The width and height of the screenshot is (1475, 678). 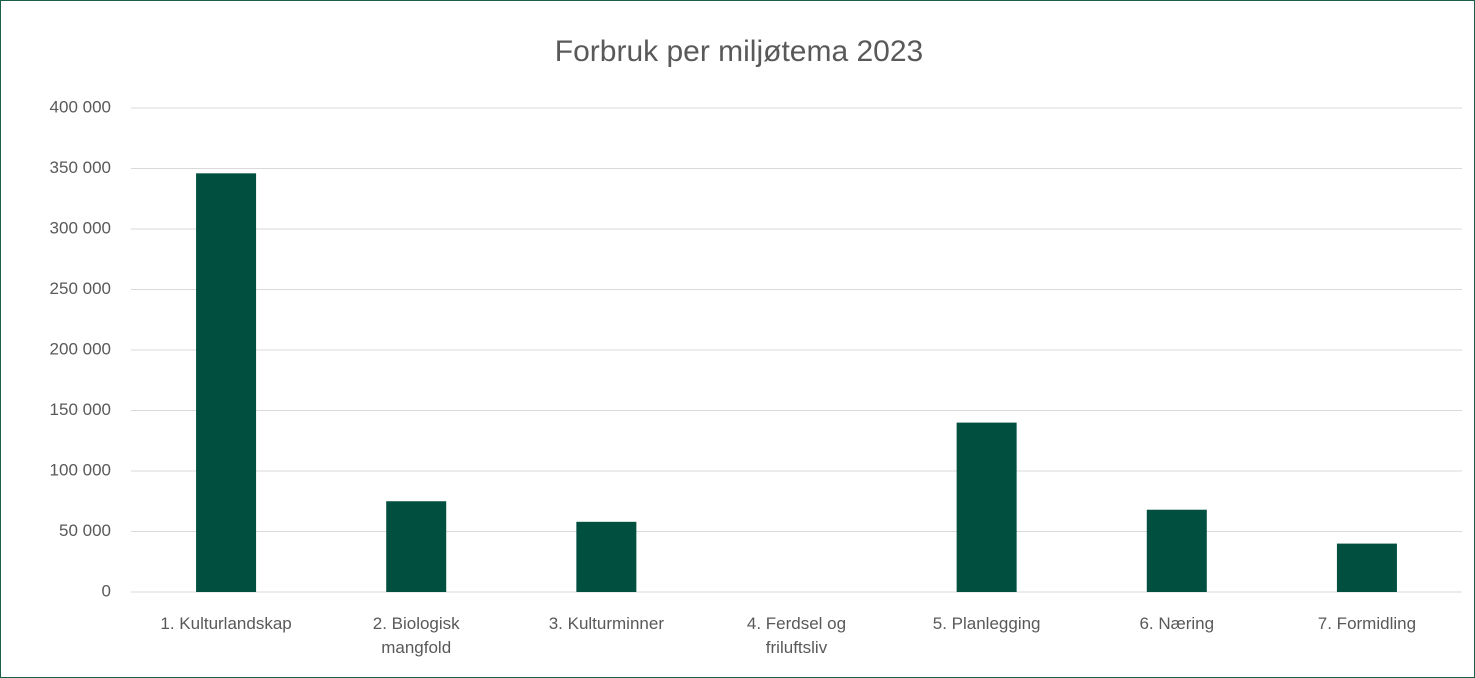 I want to click on y-tick-label: 350 000, so click(x=80, y=167).